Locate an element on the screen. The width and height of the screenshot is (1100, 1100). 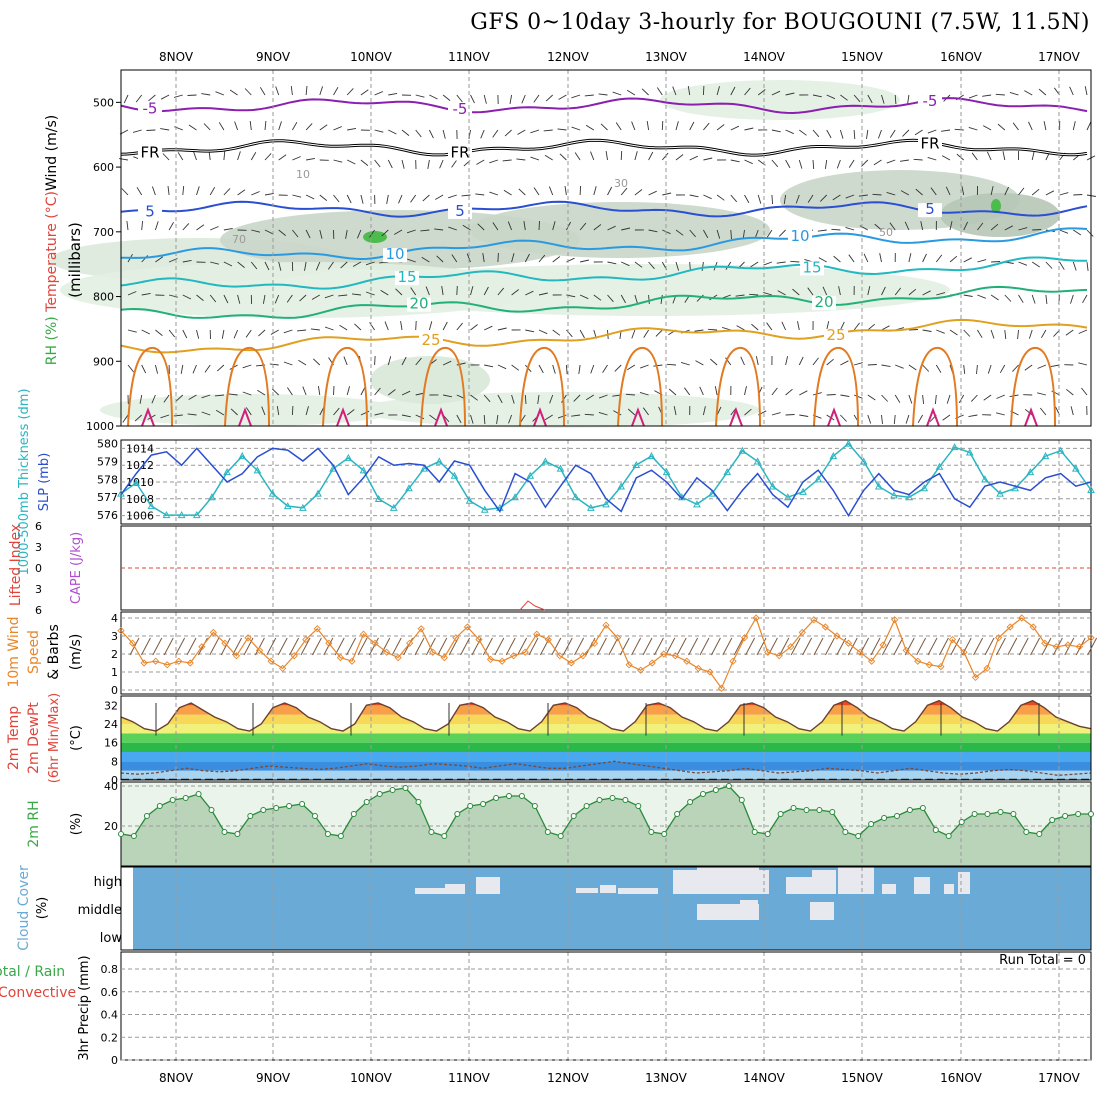
2m-rh-frame is located at coordinates (606, 824).